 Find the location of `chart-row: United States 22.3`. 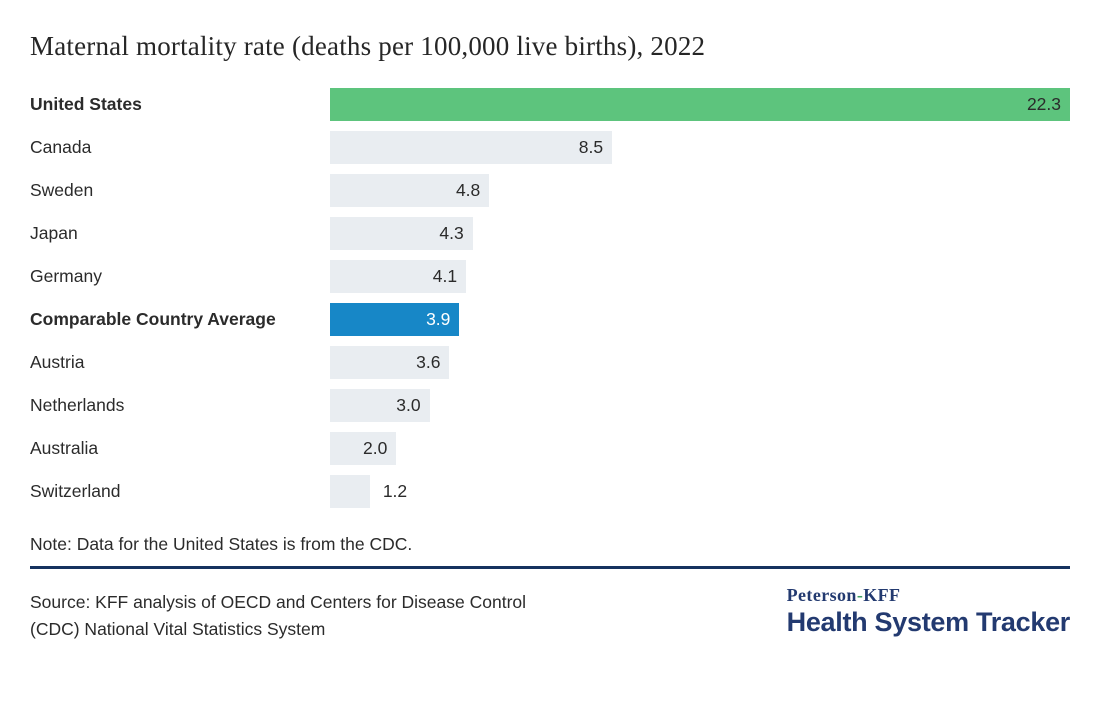

chart-row: United States 22.3 is located at coordinates (550, 104).